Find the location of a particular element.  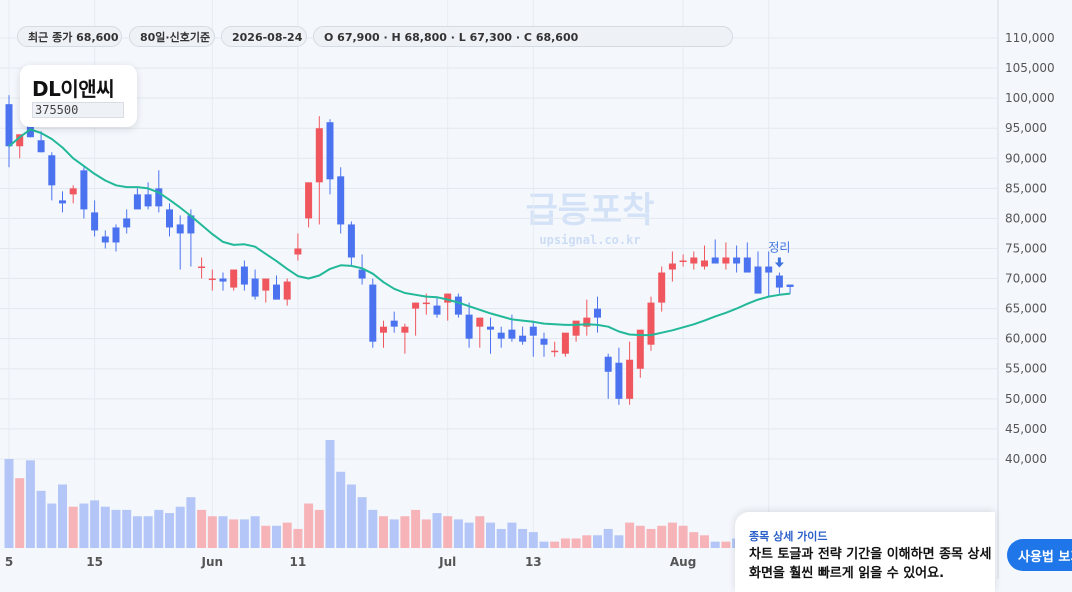

x-tick-label: 13 is located at coordinates (533, 562).